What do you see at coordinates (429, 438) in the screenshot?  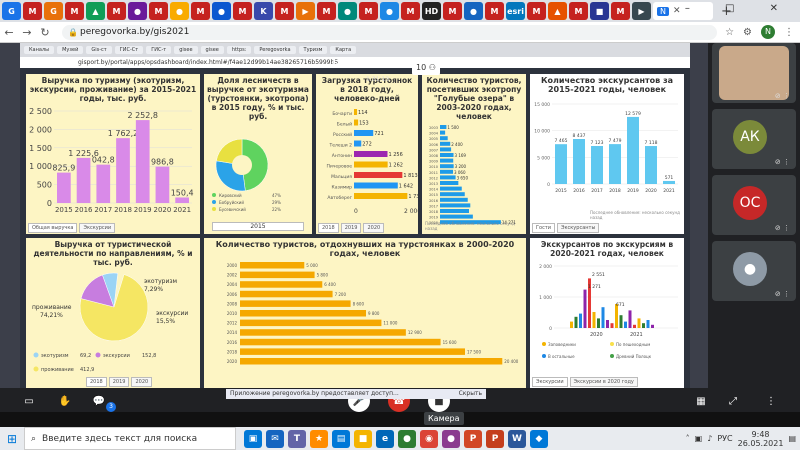 I see `taskbar-app-icon: ◉` at bounding box center [429, 438].